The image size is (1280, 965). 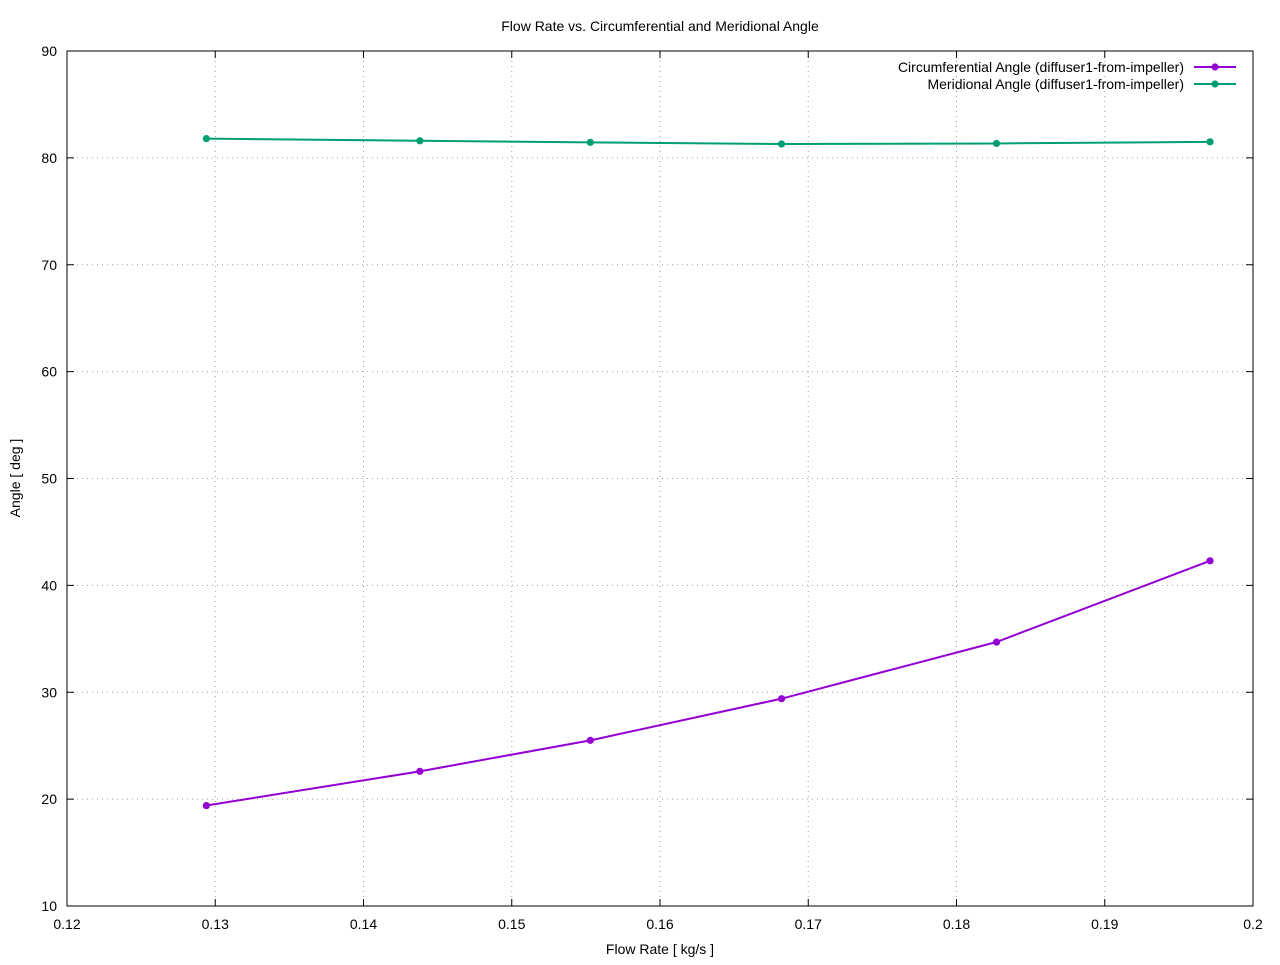 I want to click on y-axis-label: Angle [ deg ], so click(x=15, y=478).